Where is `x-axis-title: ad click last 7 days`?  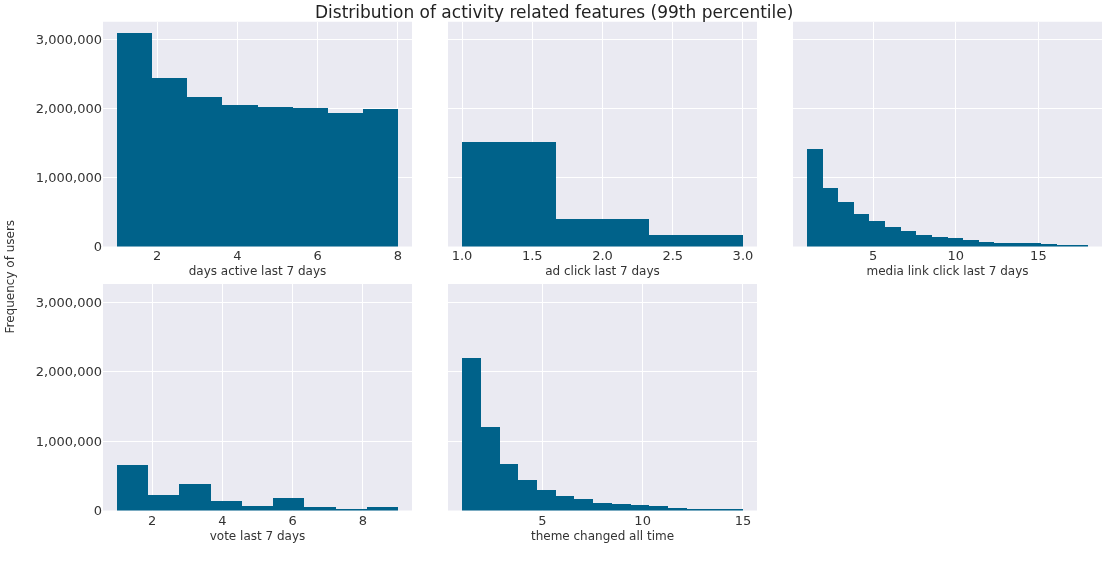 x-axis-title: ad click last 7 days is located at coordinates (602, 271).